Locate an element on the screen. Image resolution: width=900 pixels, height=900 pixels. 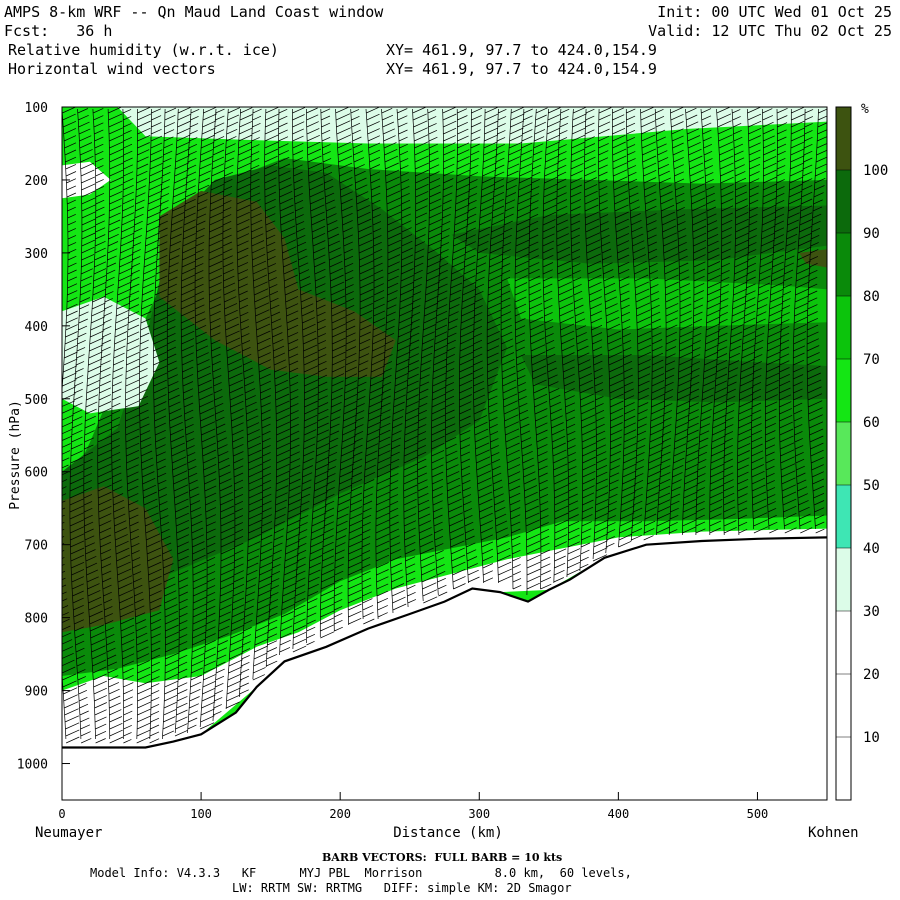
y-tick-label: 400 is located at coordinates (36, 327).